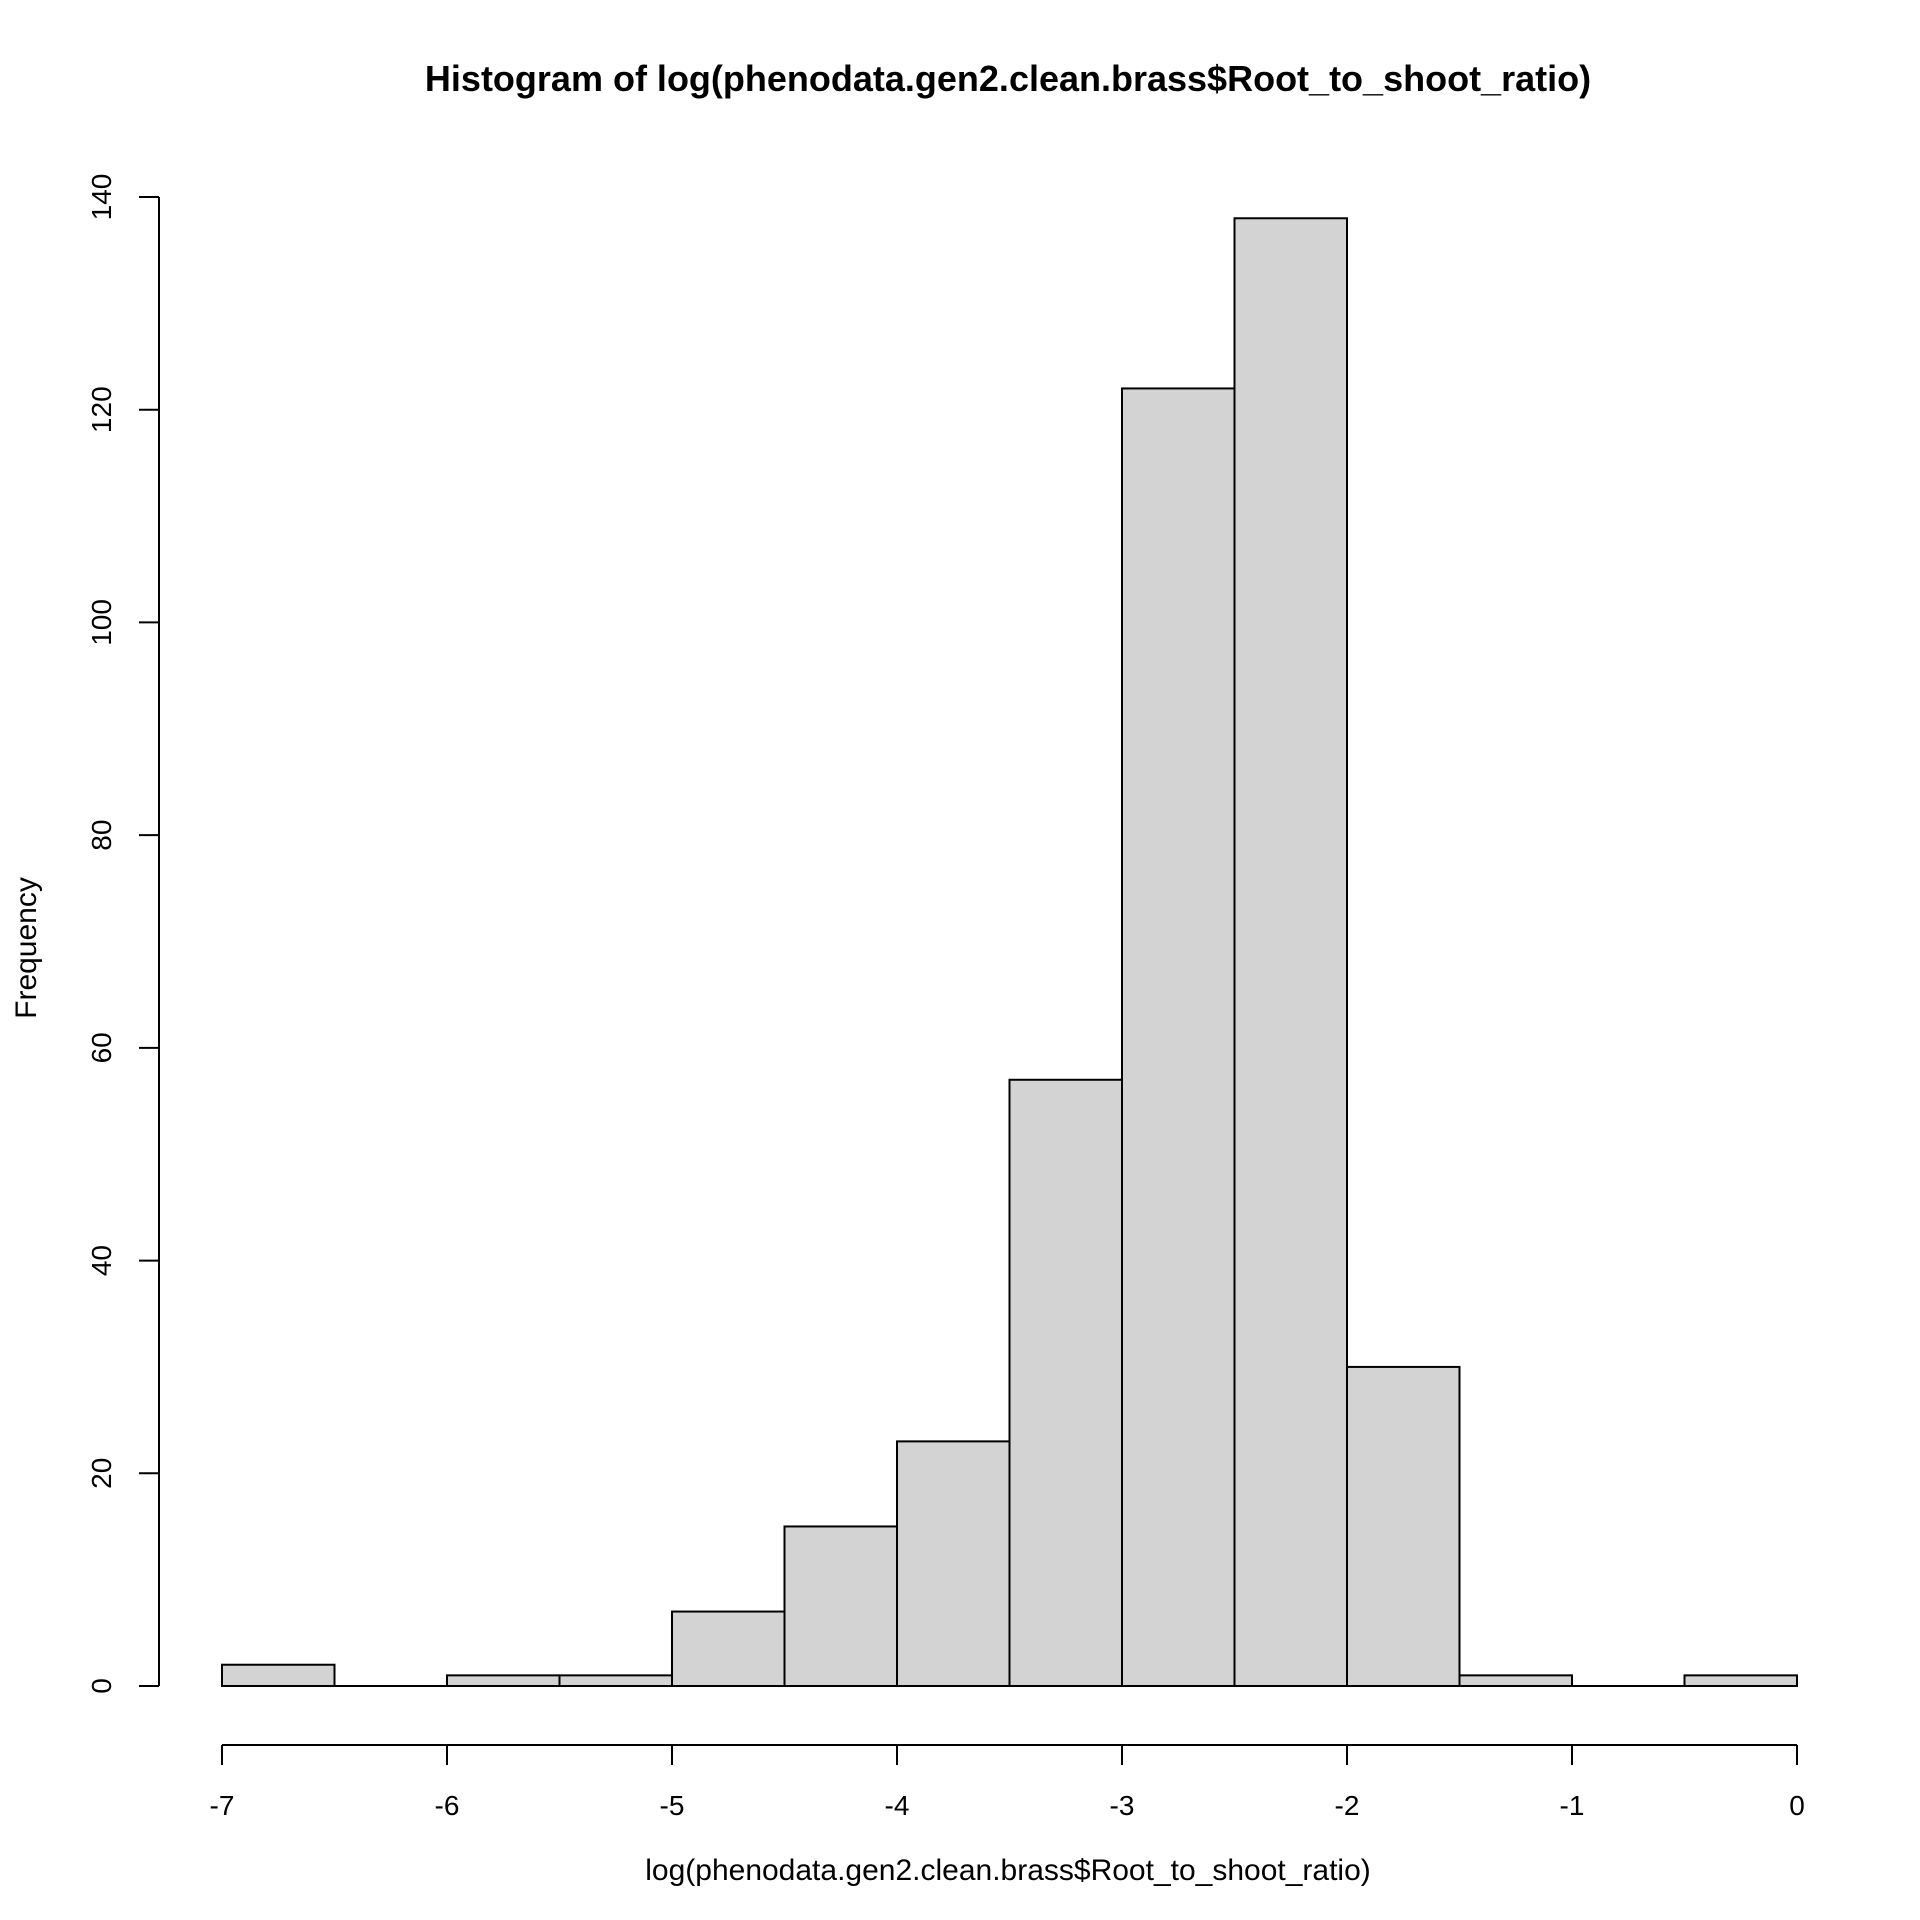 Image resolution: width=1920 pixels, height=1920 pixels. I want to click on x-tick-label: -6, so click(447, 1805).